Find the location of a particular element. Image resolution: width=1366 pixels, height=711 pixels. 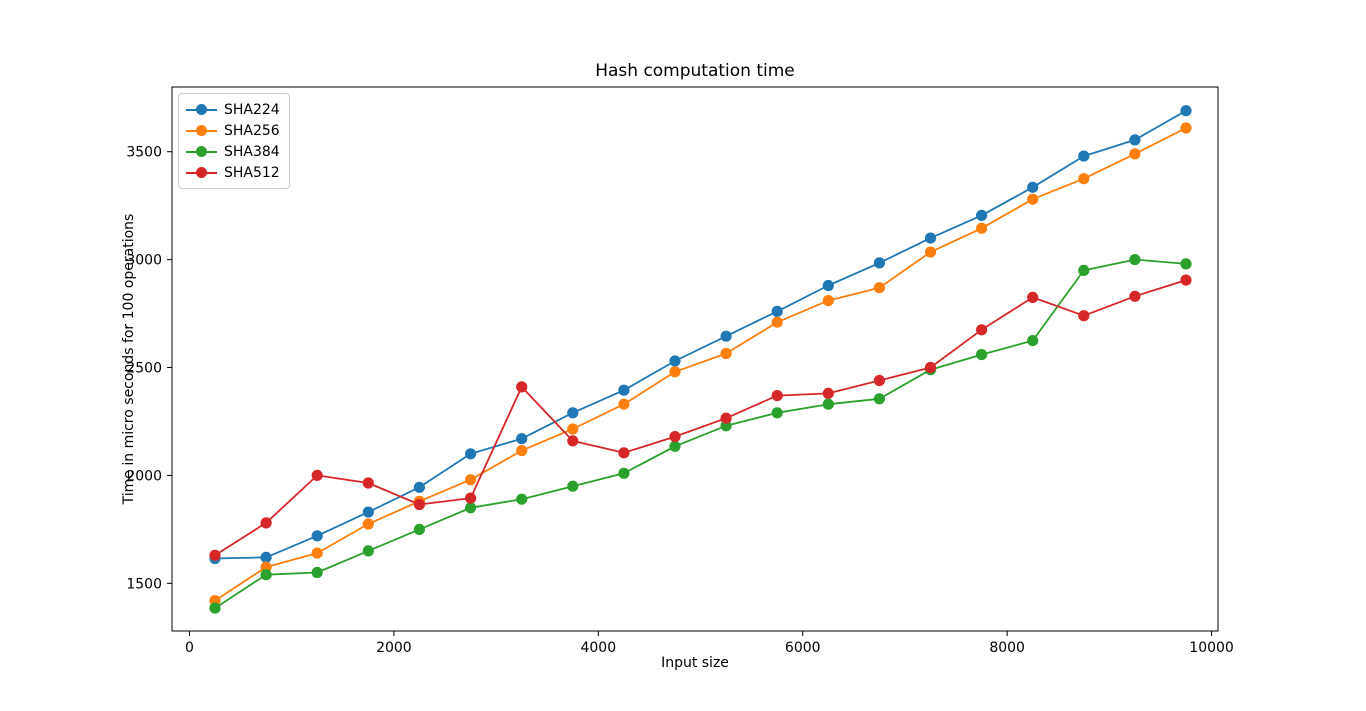

y-tick-label: 3000 is located at coordinates (144, 261).